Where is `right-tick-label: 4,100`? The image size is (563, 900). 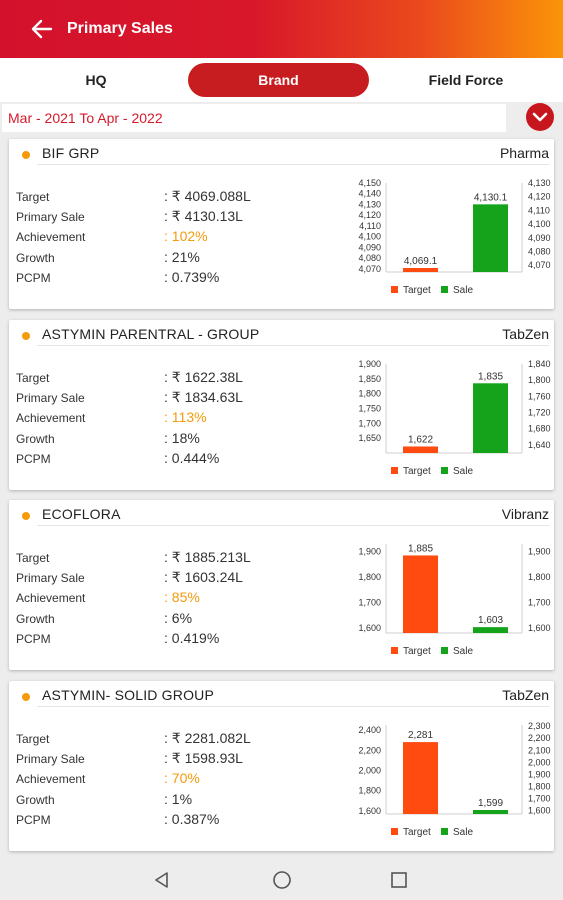 right-tick-label: 4,100 is located at coordinates (539, 224).